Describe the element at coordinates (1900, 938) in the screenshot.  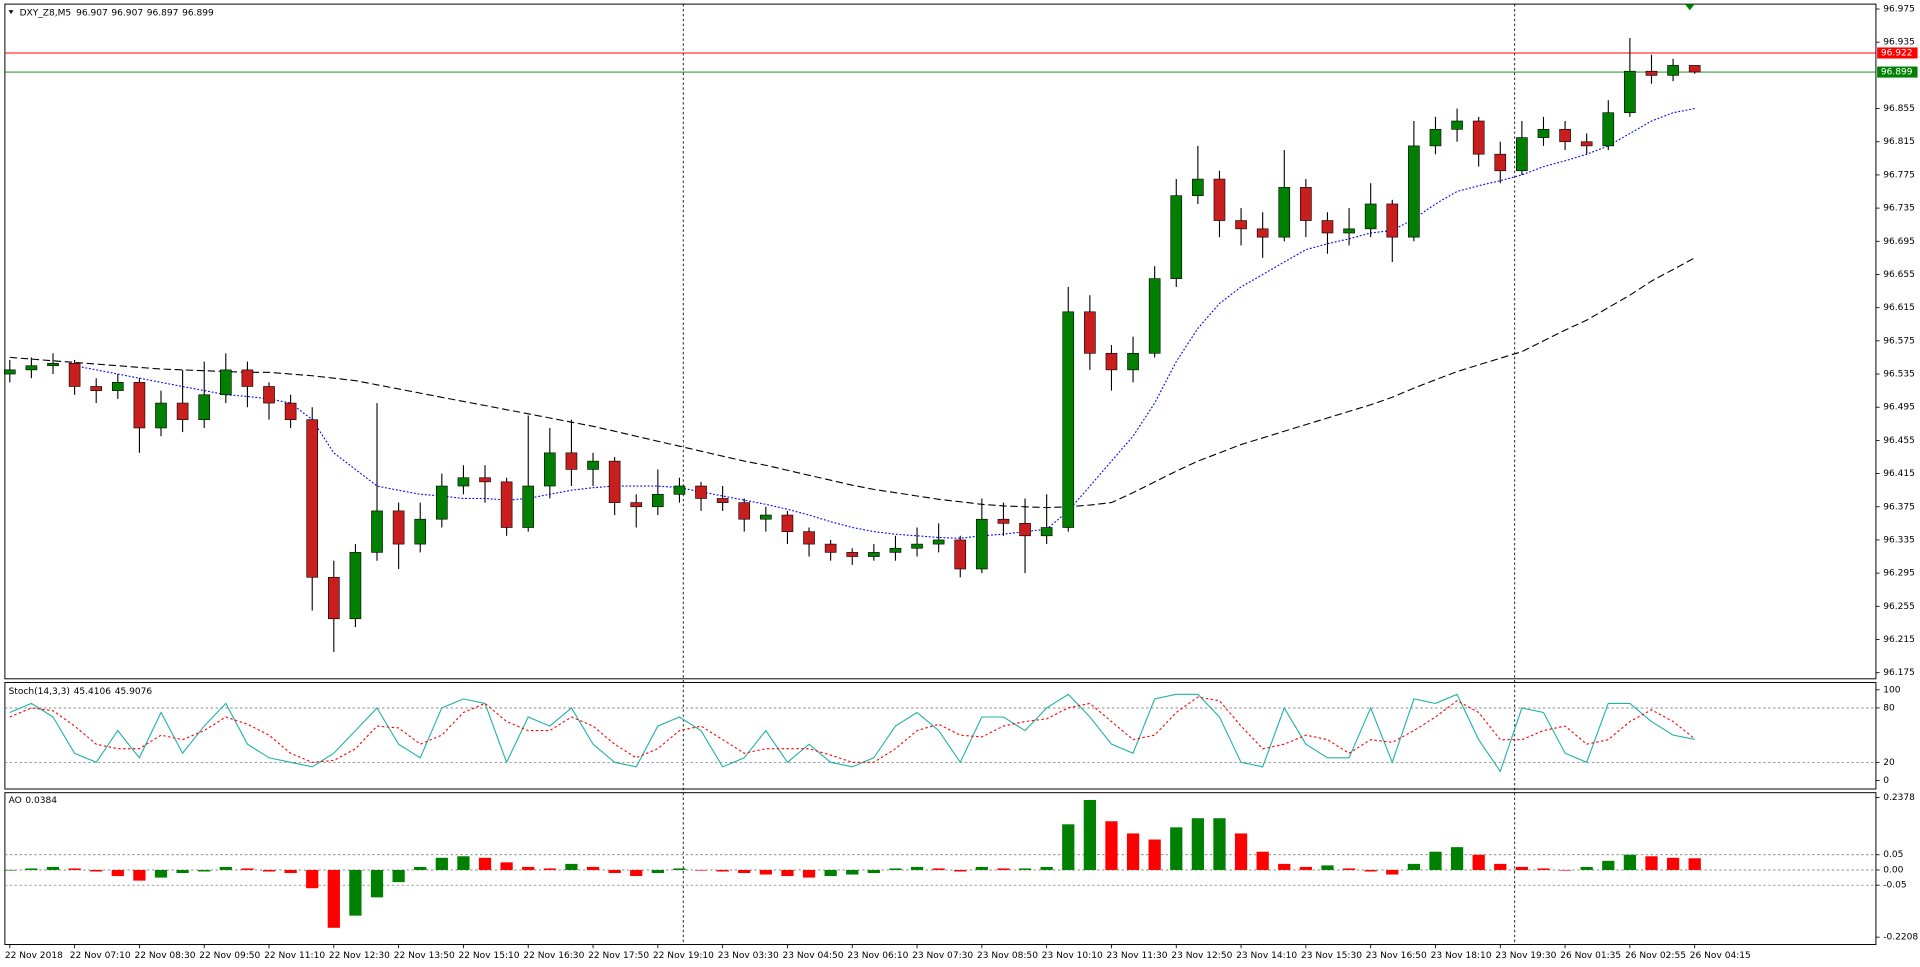
I see `y-tick-label: -0.2208` at that location.